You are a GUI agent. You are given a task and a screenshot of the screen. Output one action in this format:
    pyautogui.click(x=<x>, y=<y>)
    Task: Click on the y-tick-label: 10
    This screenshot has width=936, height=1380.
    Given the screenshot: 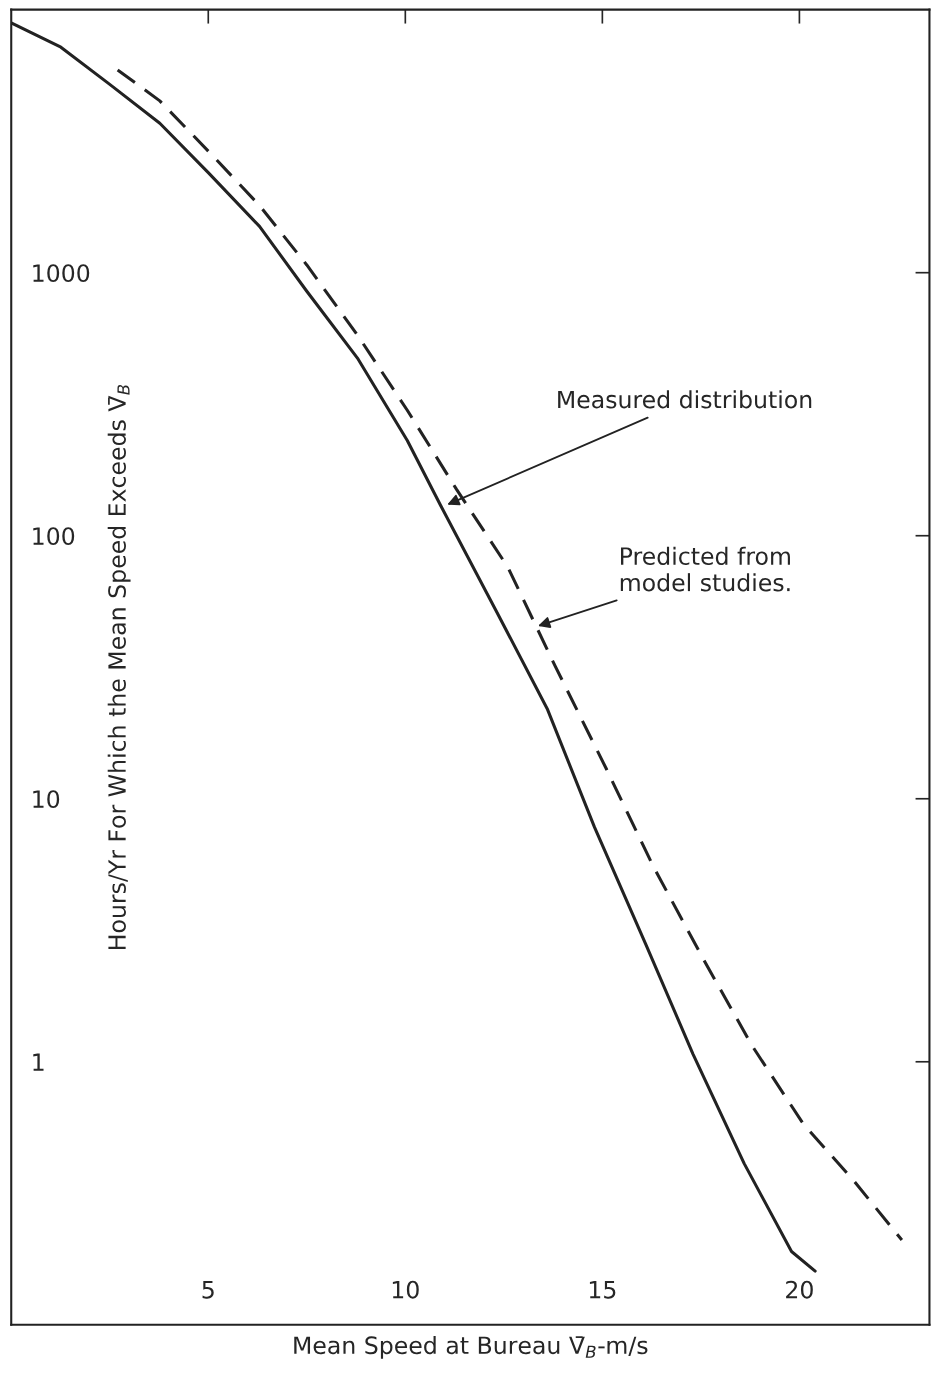 What is the action you would take?
    pyautogui.click(x=46, y=799)
    